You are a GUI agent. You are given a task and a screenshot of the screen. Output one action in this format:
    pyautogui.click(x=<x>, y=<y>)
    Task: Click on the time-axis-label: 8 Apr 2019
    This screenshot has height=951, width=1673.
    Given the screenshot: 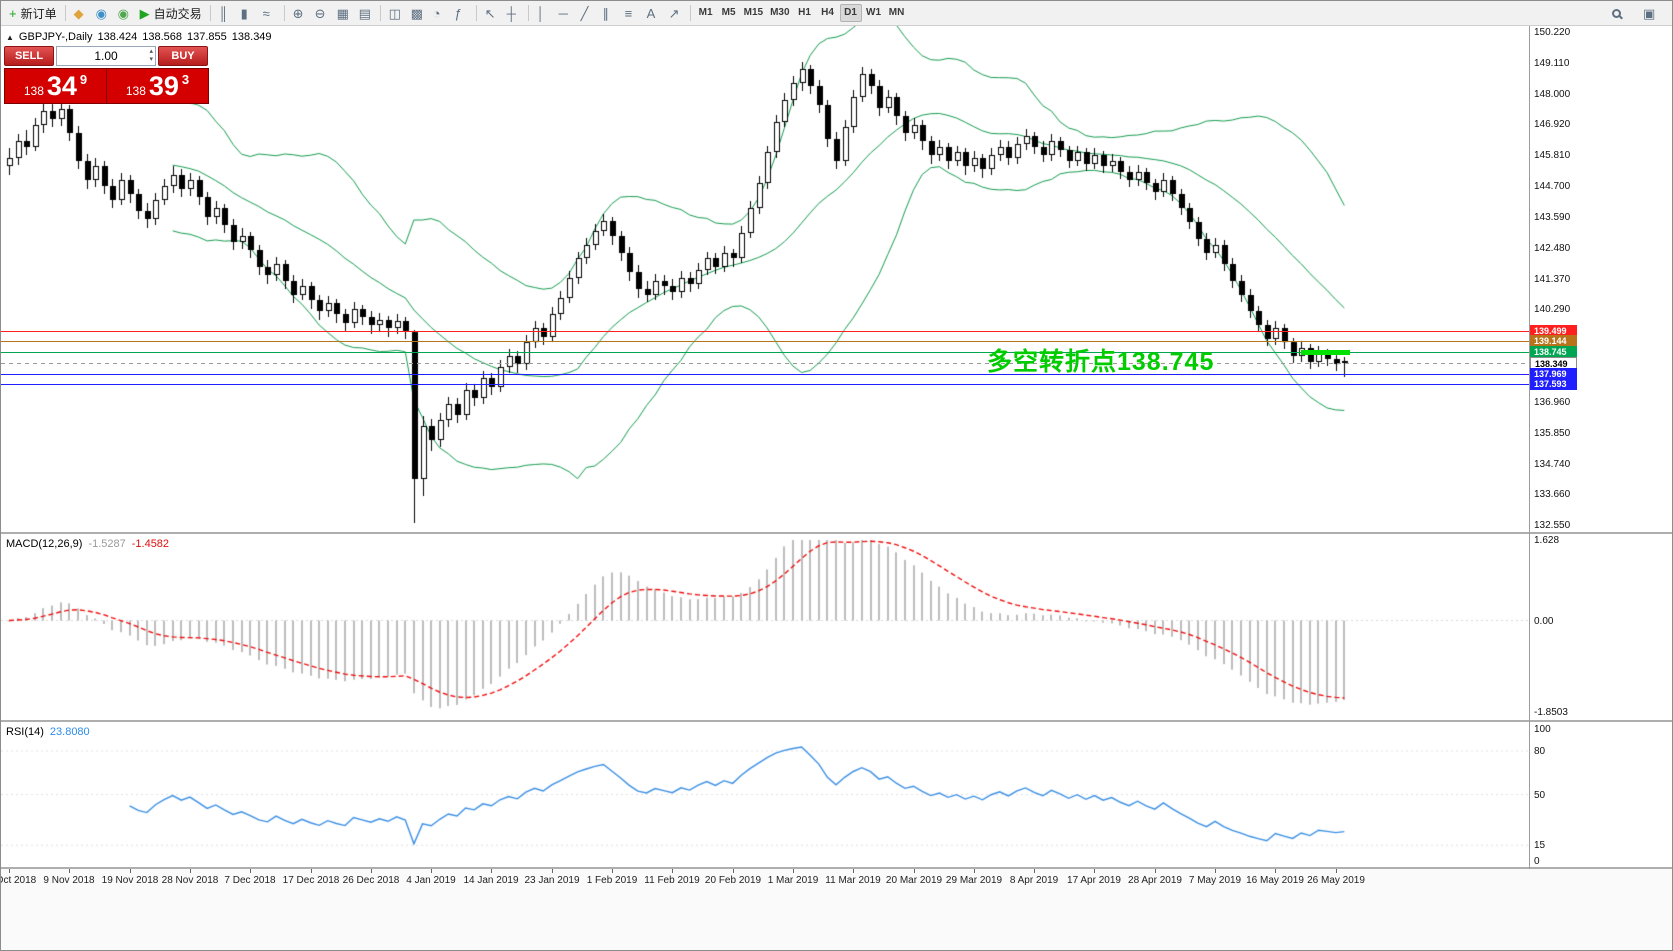 What is the action you would take?
    pyautogui.click(x=1034, y=880)
    